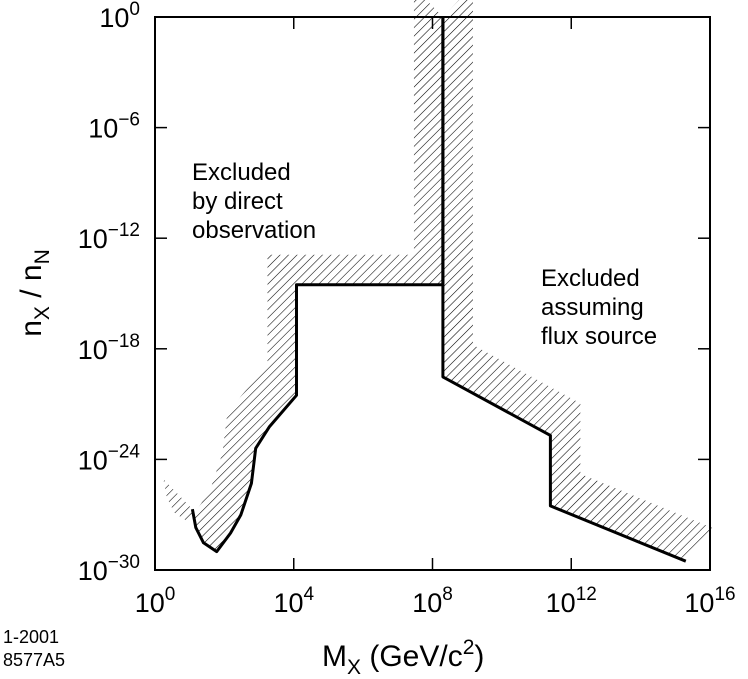  Describe the element at coordinates (129, 120) in the screenshot. I see `y-tick-exp: −6` at that location.